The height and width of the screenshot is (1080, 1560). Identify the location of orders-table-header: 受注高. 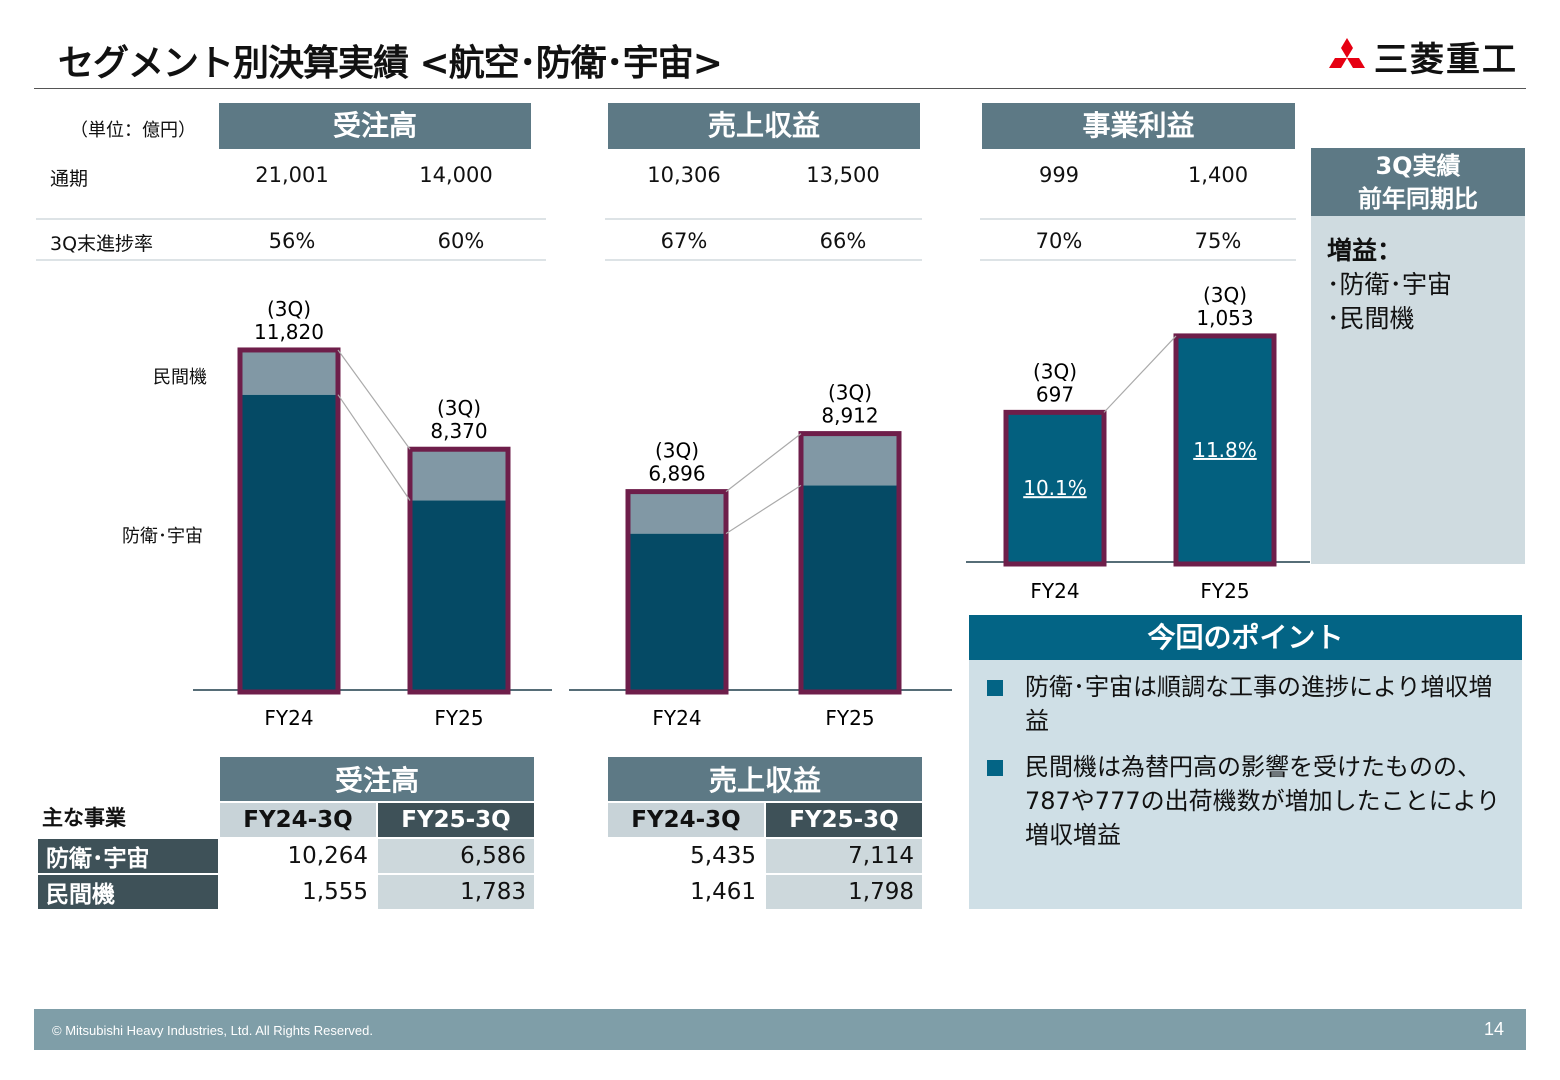
(377, 779).